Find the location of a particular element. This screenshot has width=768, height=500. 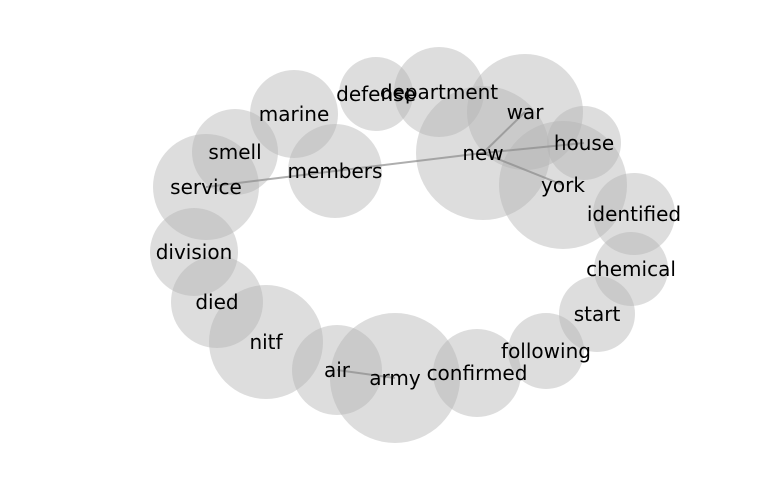

node-bubble-defense is located at coordinates (376, 94).